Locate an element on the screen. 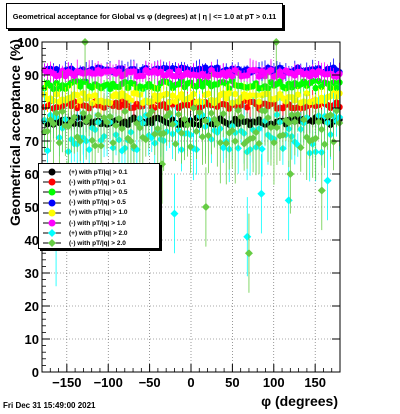 The height and width of the screenshot is (414, 400). y-tick-label: 80 is located at coordinates (32, 108).